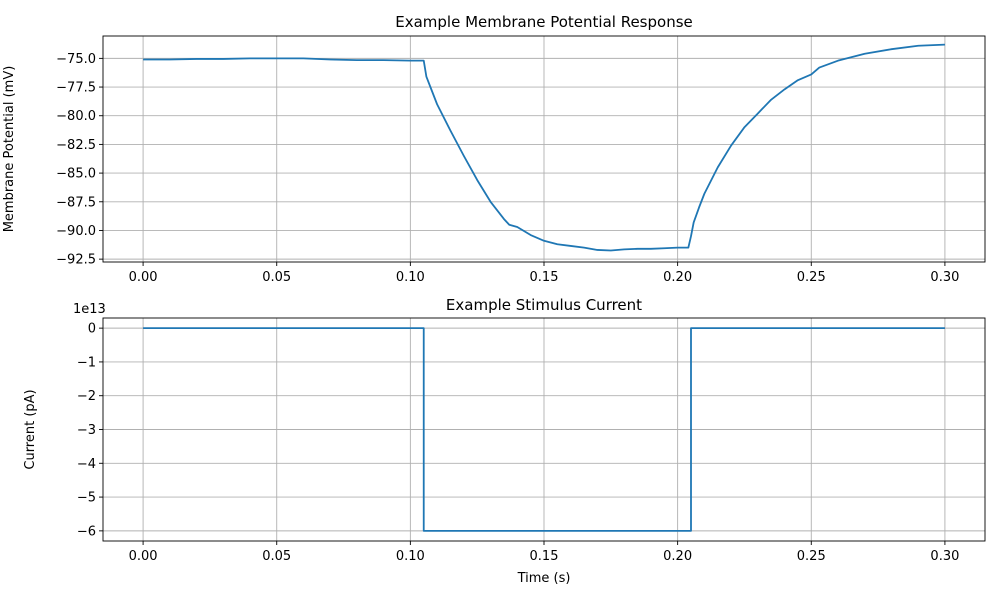 This screenshot has width=1000, height=600. Describe the element at coordinates (76, 260) in the screenshot. I see `y-tick-label: −92.5` at that location.